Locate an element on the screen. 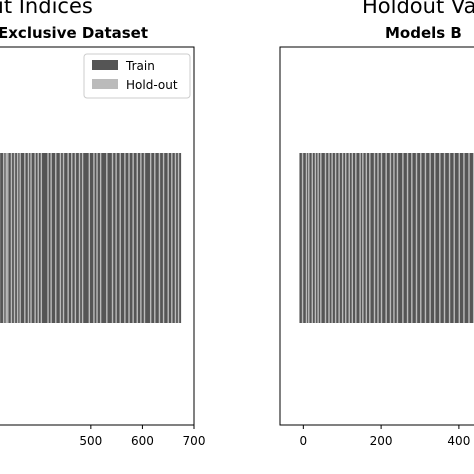 The width and height of the screenshot is (474, 474). left-xtick-label-1: 600 is located at coordinates (142, 441).